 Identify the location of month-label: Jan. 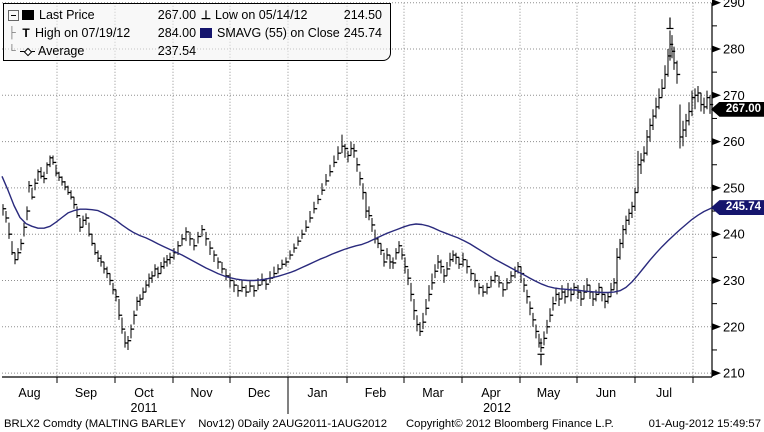
(317, 393).